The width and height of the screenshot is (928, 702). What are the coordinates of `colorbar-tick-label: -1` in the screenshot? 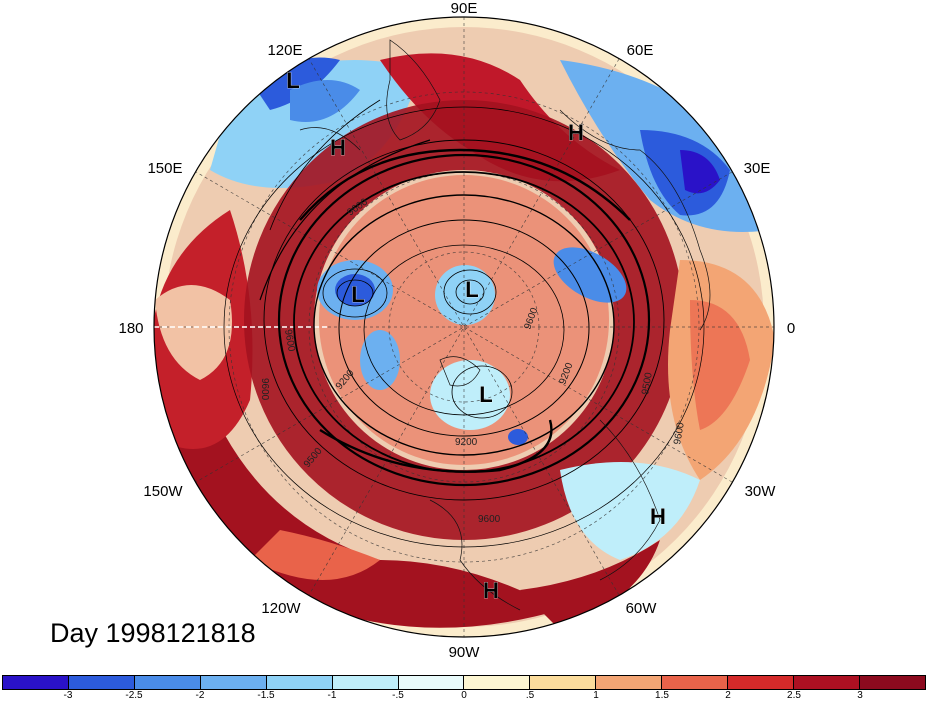 It's located at (332, 695).